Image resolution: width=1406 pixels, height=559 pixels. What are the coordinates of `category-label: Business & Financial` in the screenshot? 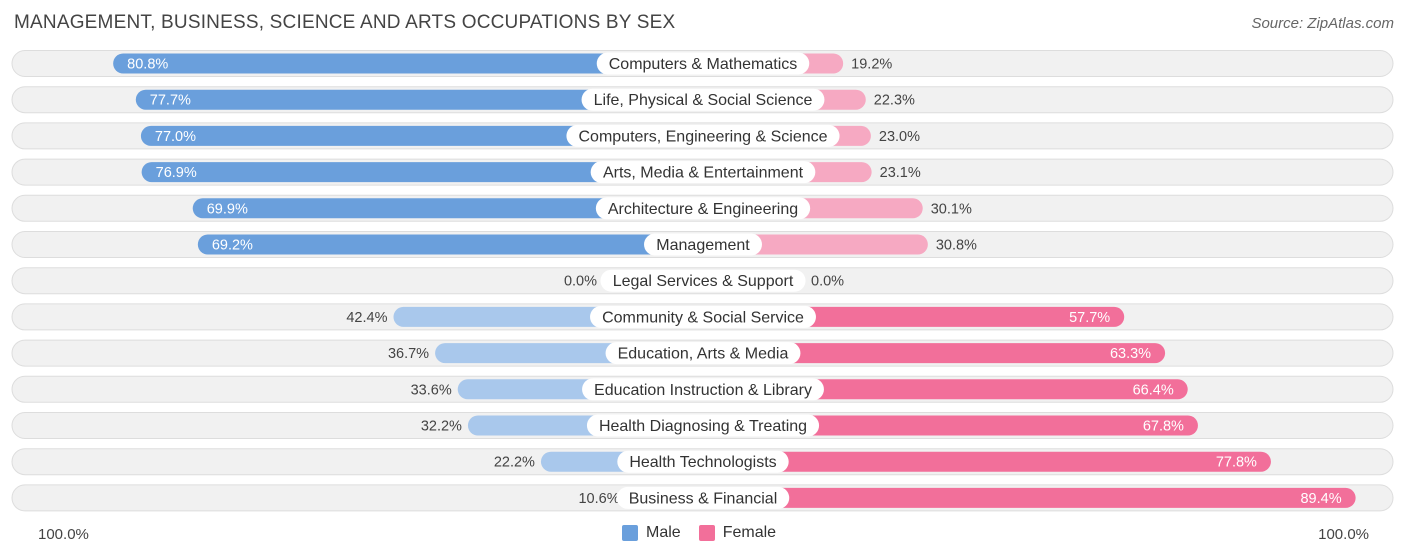 It's located at (703, 498).